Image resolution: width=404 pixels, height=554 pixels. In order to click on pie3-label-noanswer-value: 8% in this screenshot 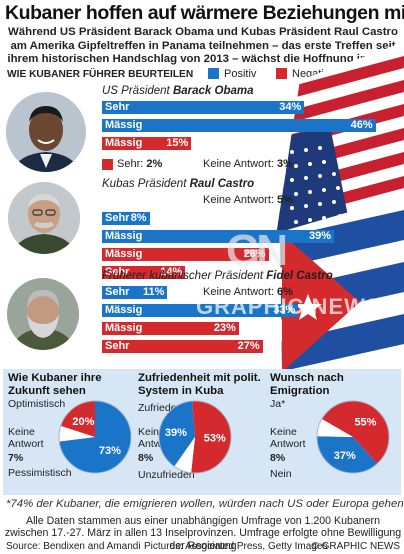, I will do `click(278, 458)`.